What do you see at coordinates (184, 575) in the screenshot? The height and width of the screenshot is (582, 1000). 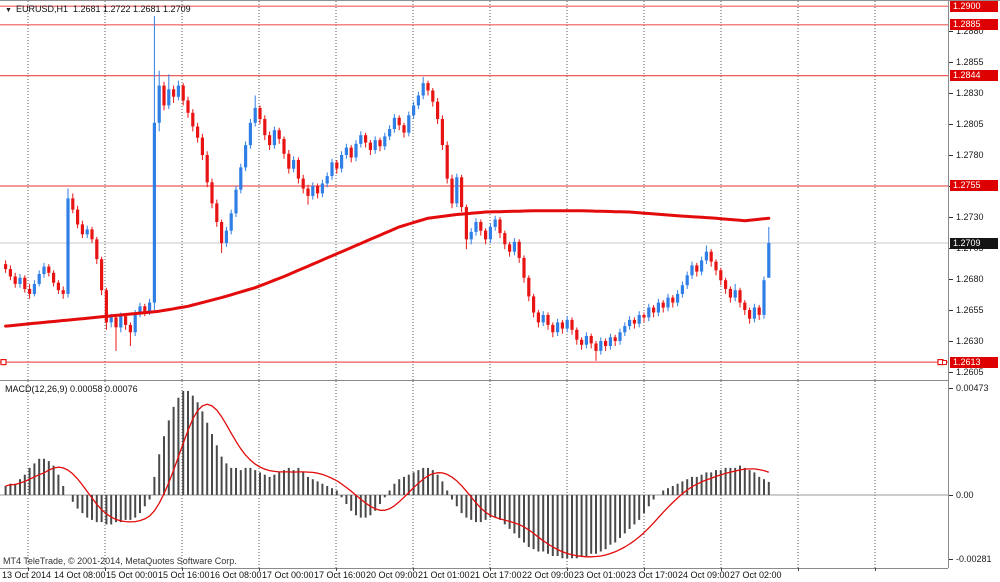 I see `time-axis-label: 15 Oct 16:00` at bounding box center [184, 575].